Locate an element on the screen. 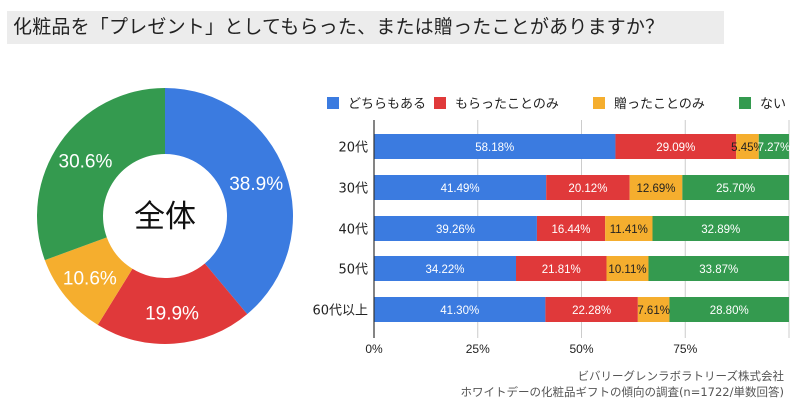 This screenshot has width=800, height=413. category-label: 40代 is located at coordinates (353, 230).